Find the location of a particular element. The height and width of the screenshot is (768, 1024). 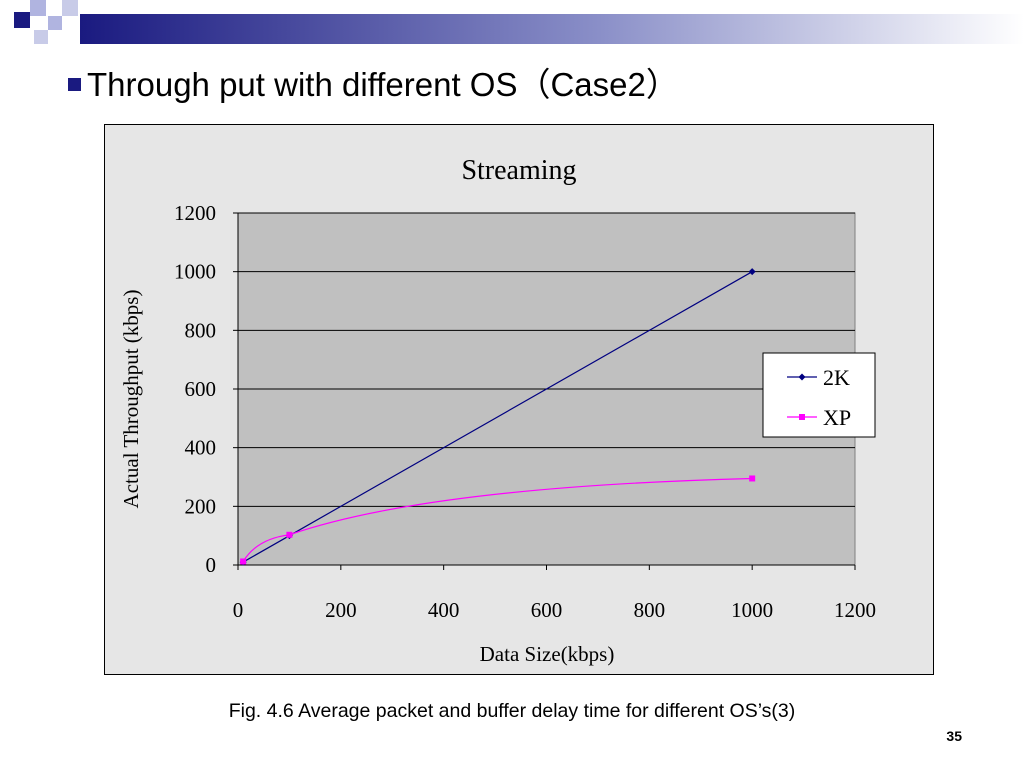

legend-marker-xp is located at coordinates (802, 417).